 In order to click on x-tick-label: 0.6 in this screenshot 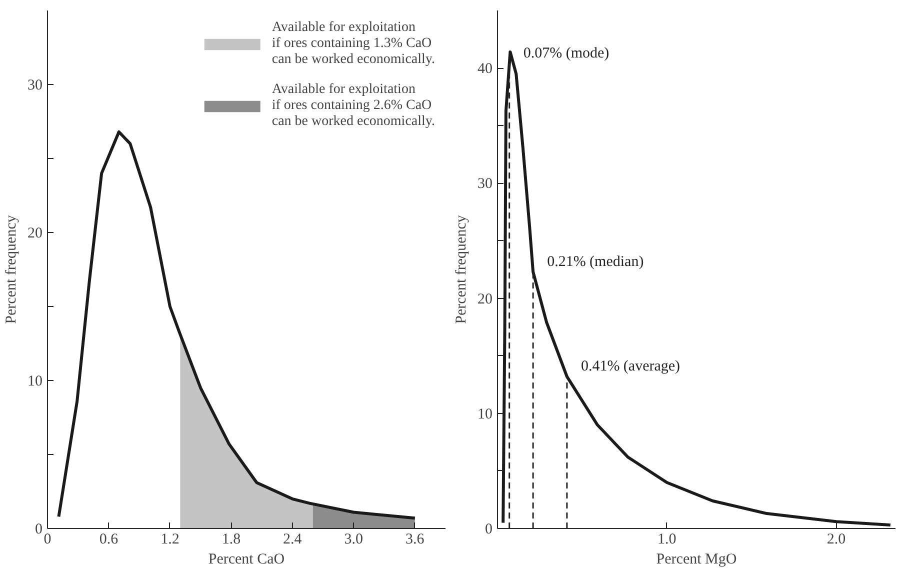, I will do `click(109, 540)`.